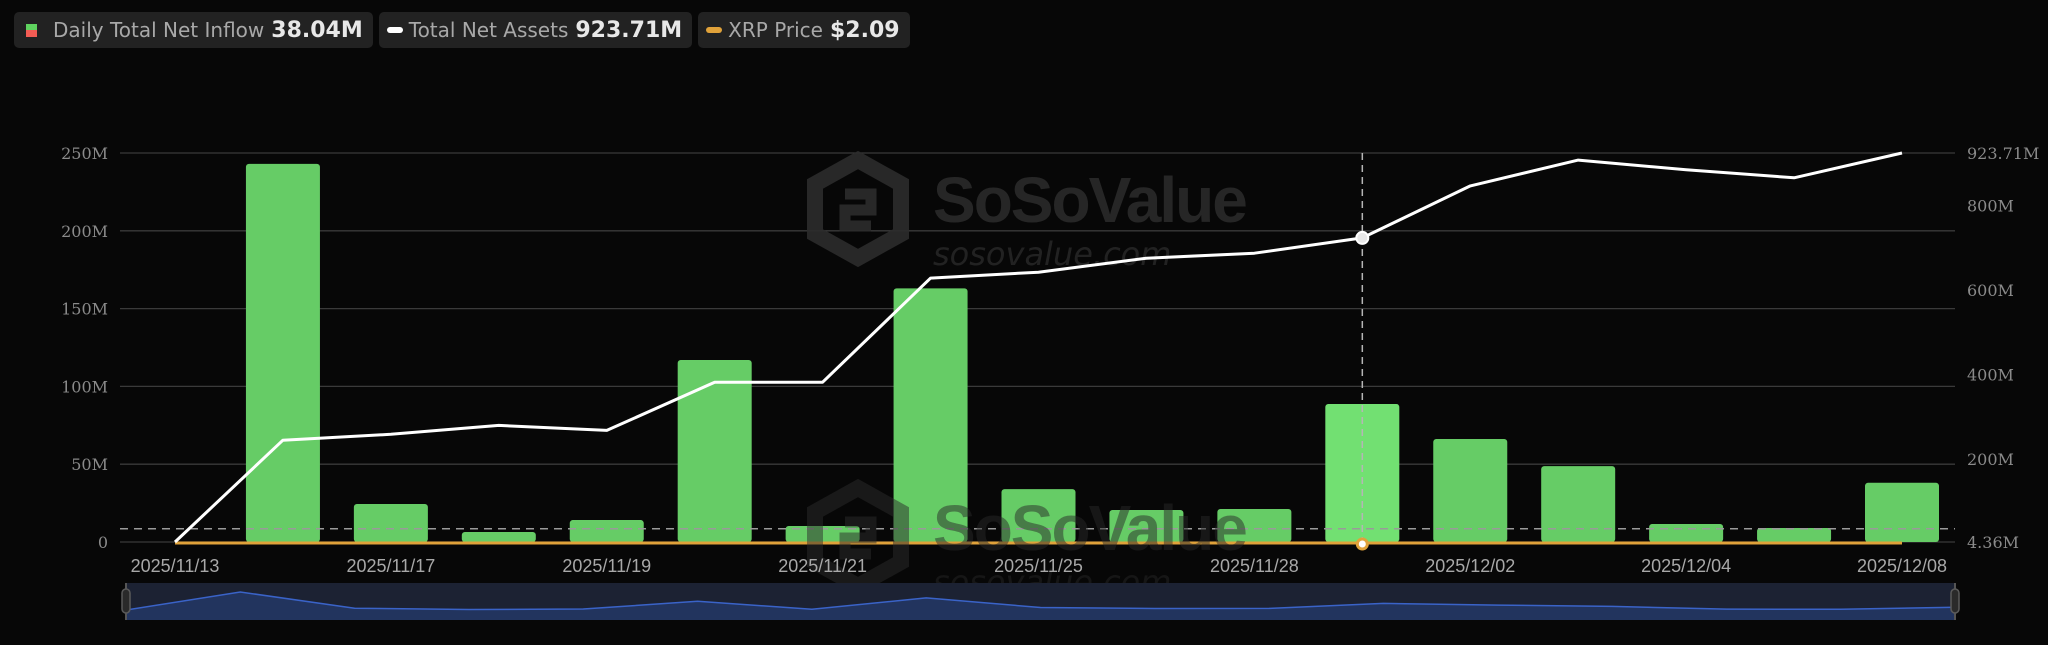 This screenshot has width=2048, height=645. What do you see at coordinates (84, 231) in the screenshot?
I see `y-tick-label: 200M` at bounding box center [84, 231].